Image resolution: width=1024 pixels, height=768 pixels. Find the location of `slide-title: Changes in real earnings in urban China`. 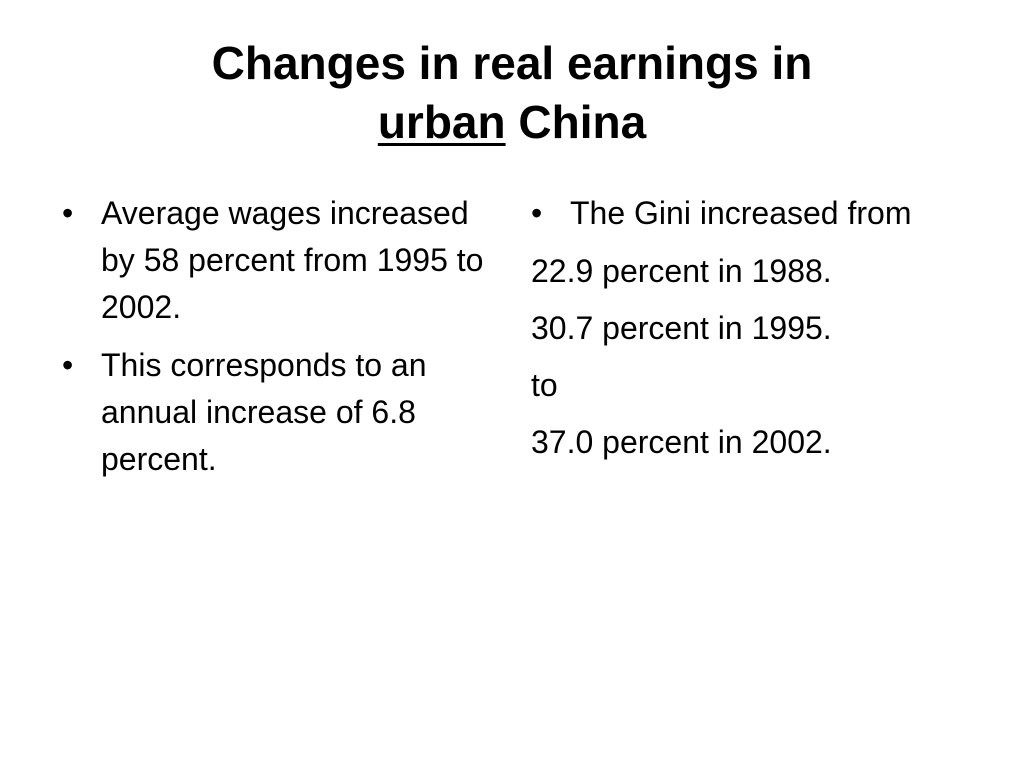

slide-title: Changes in real earnings in urban China is located at coordinates (512, 93).